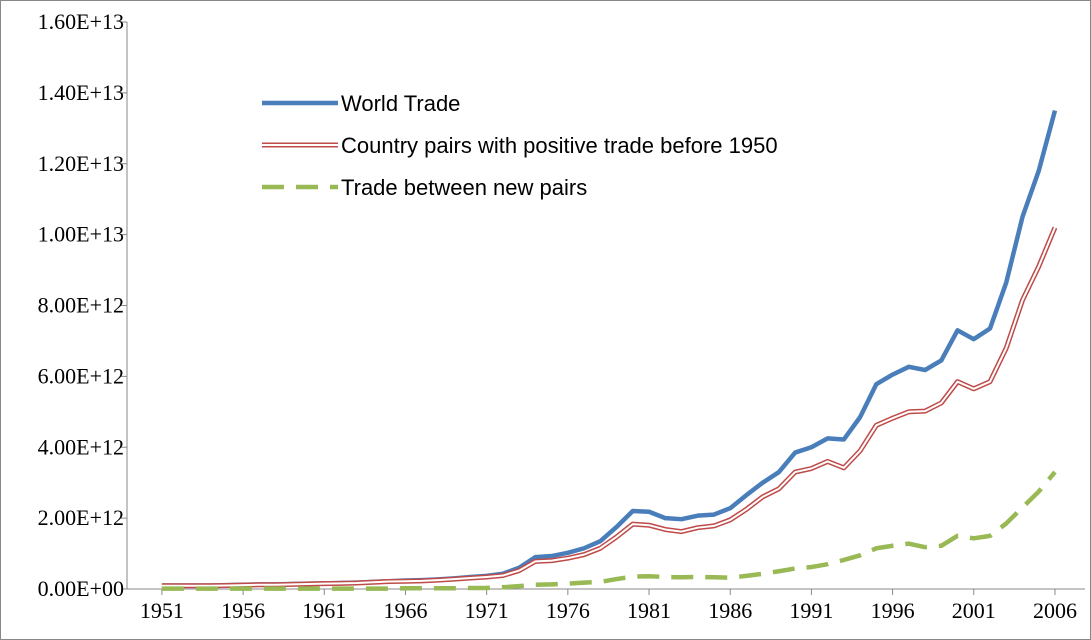 This screenshot has width=1091, height=640. What do you see at coordinates (893, 610) in the screenshot?
I see `x-tick-label: 1996` at bounding box center [893, 610].